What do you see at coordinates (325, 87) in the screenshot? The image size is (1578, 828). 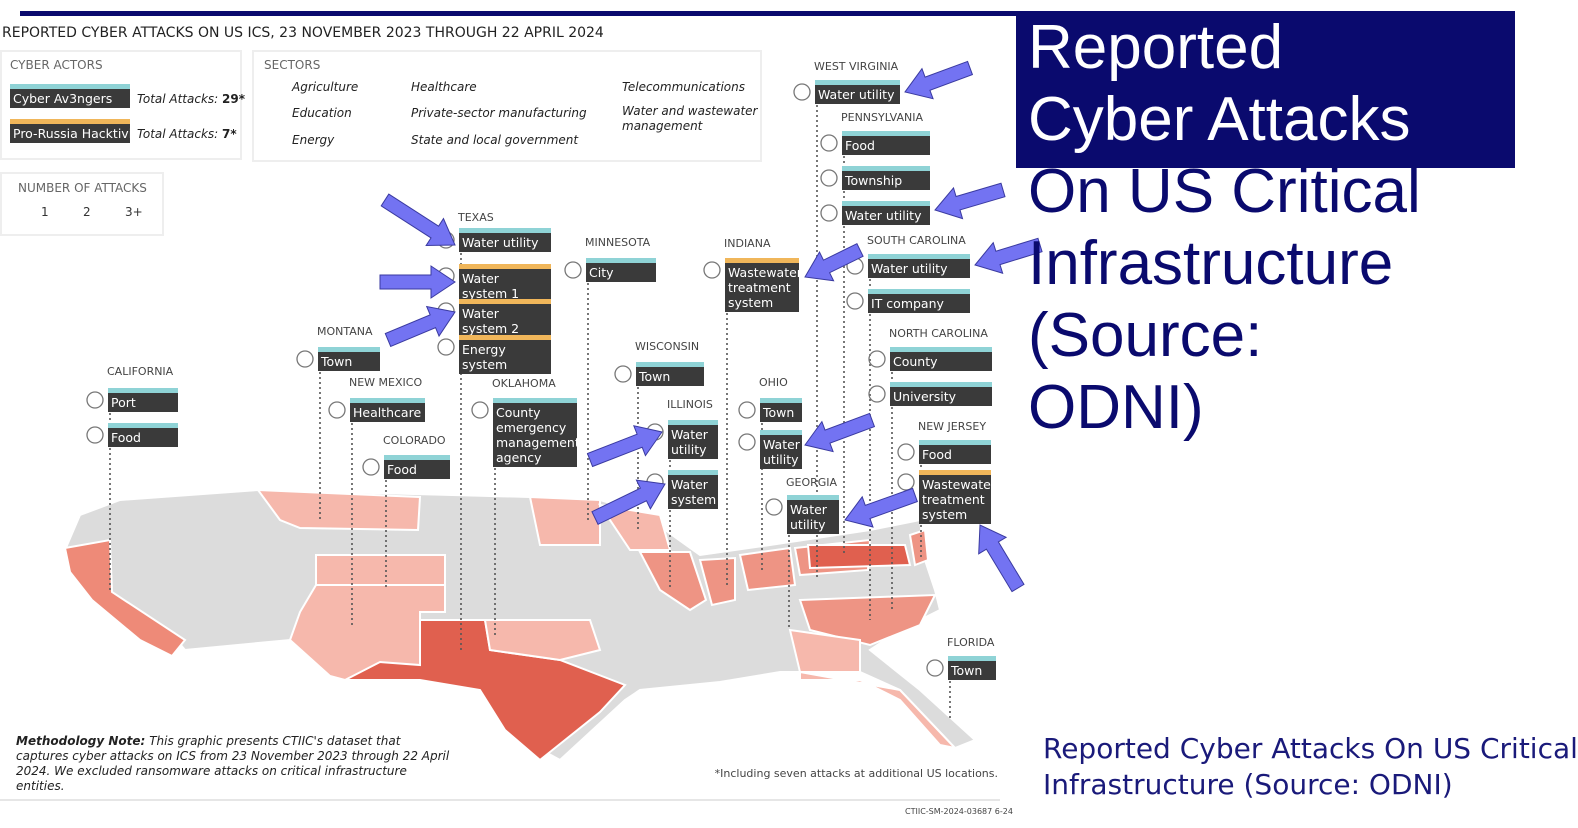 I see `sector-label: Agriculture` at bounding box center [325, 87].